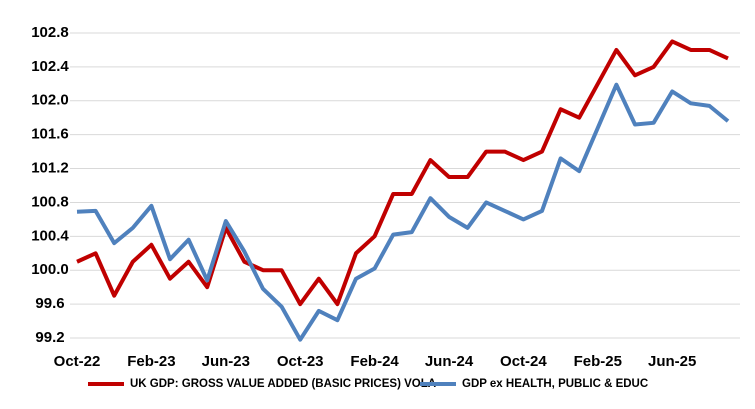 This screenshot has width=755, height=409. Describe the element at coordinates (50, 168) in the screenshot. I see `y-tick-label: 101.2` at that location.